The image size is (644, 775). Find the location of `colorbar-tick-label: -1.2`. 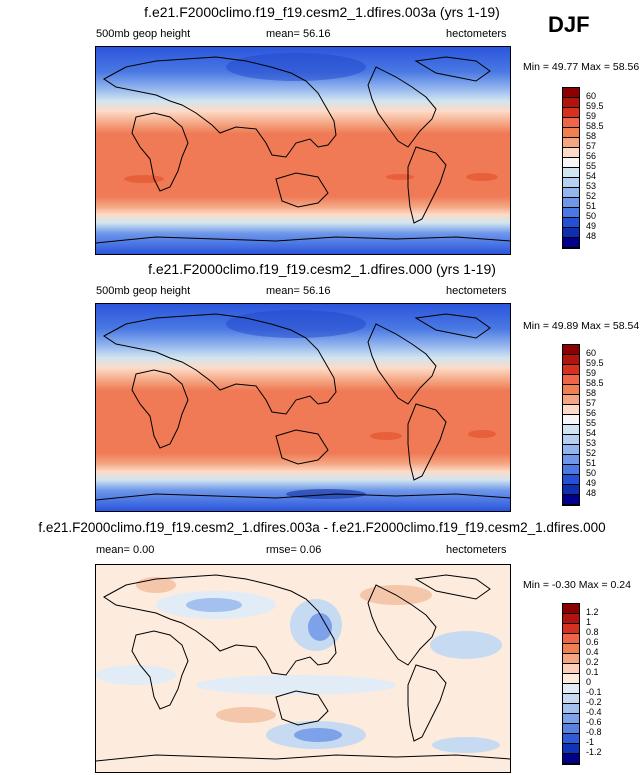

colorbar-tick-label: -1.2 is located at coordinates (594, 752).